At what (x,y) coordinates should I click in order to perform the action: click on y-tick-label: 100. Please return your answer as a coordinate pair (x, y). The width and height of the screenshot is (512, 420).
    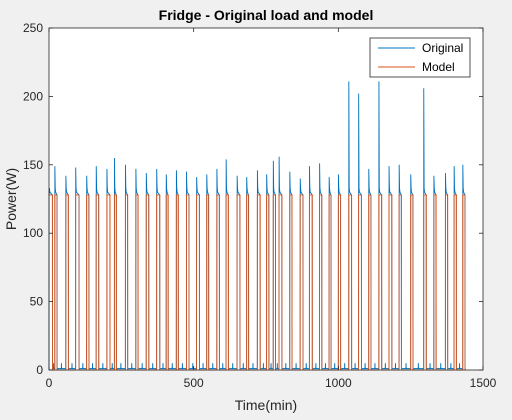
    Looking at the image, I should click on (33, 233).